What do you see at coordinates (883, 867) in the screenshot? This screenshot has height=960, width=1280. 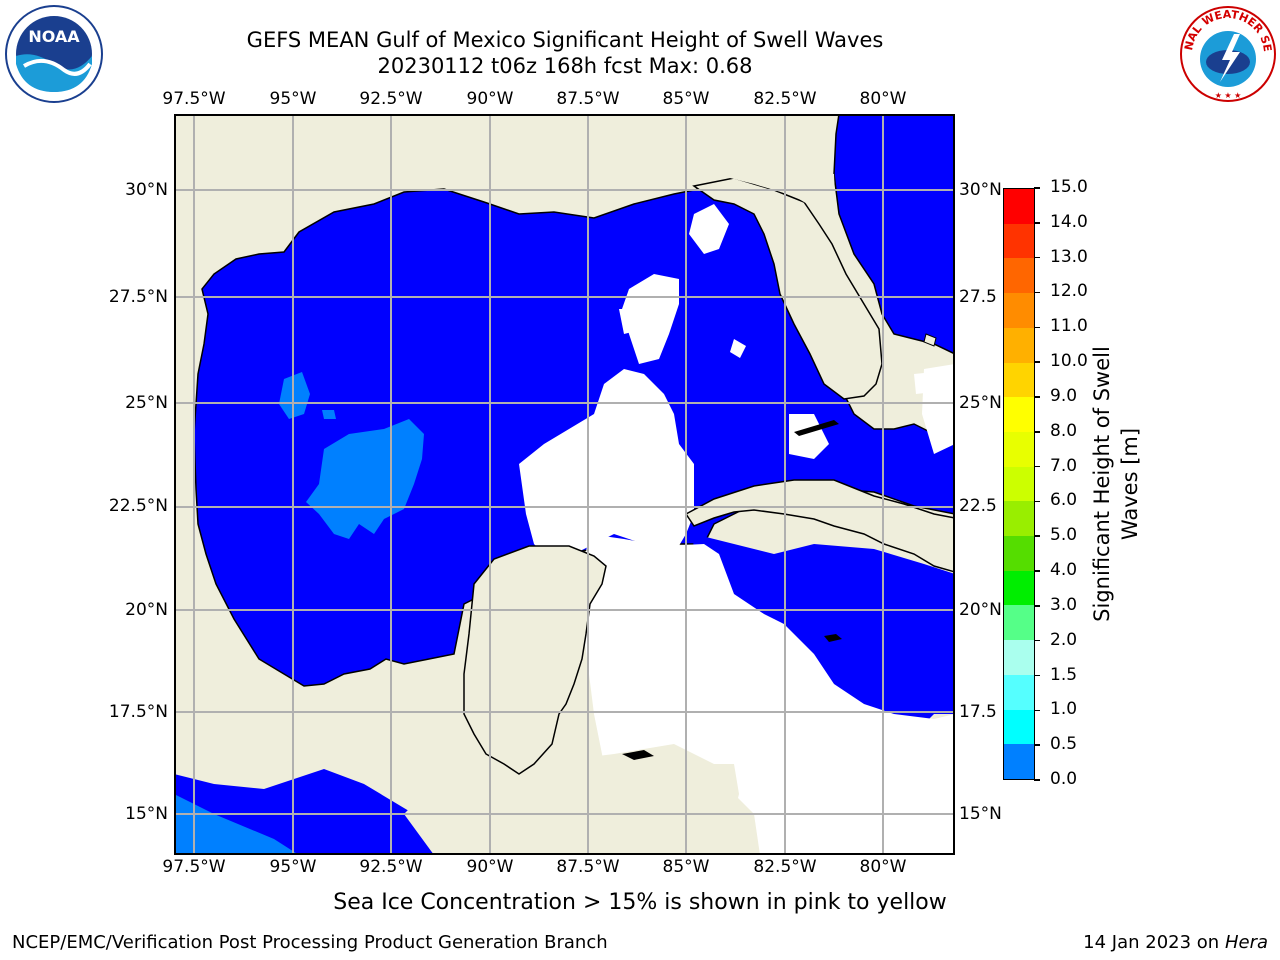 I see `lon-label-bottom: 80°W` at bounding box center [883, 867].